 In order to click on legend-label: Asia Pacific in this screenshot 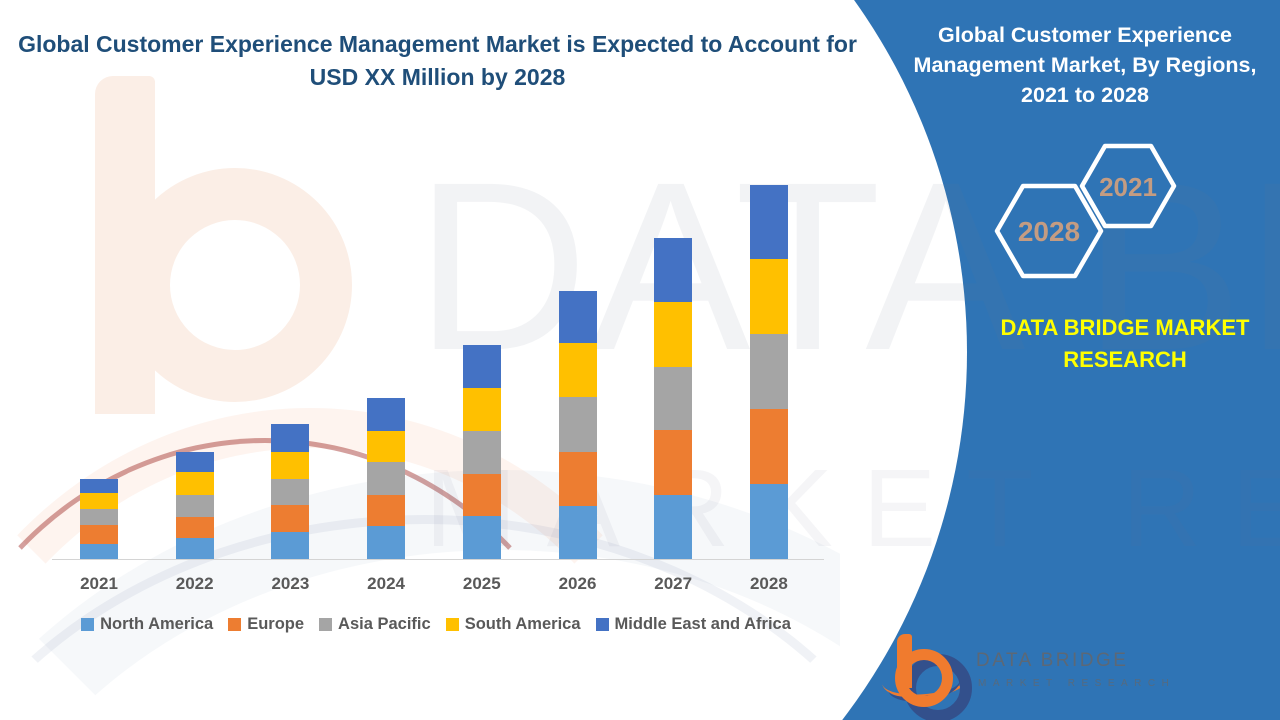, I will do `click(384, 624)`.